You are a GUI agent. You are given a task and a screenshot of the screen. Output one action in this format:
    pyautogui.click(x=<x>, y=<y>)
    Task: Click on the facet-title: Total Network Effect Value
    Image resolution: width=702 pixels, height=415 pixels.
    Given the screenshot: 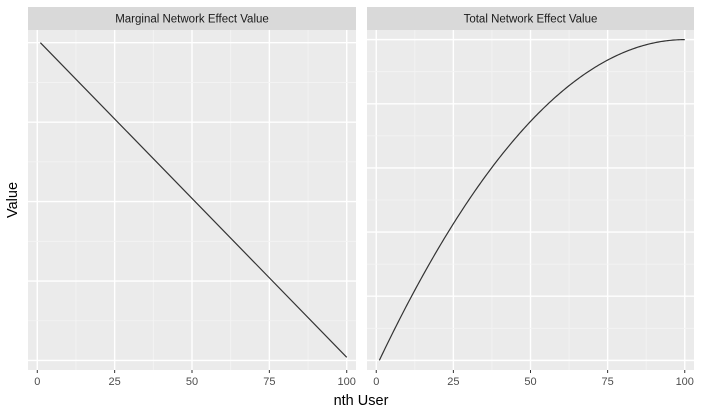 What is the action you would take?
    pyautogui.click(x=531, y=20)
    